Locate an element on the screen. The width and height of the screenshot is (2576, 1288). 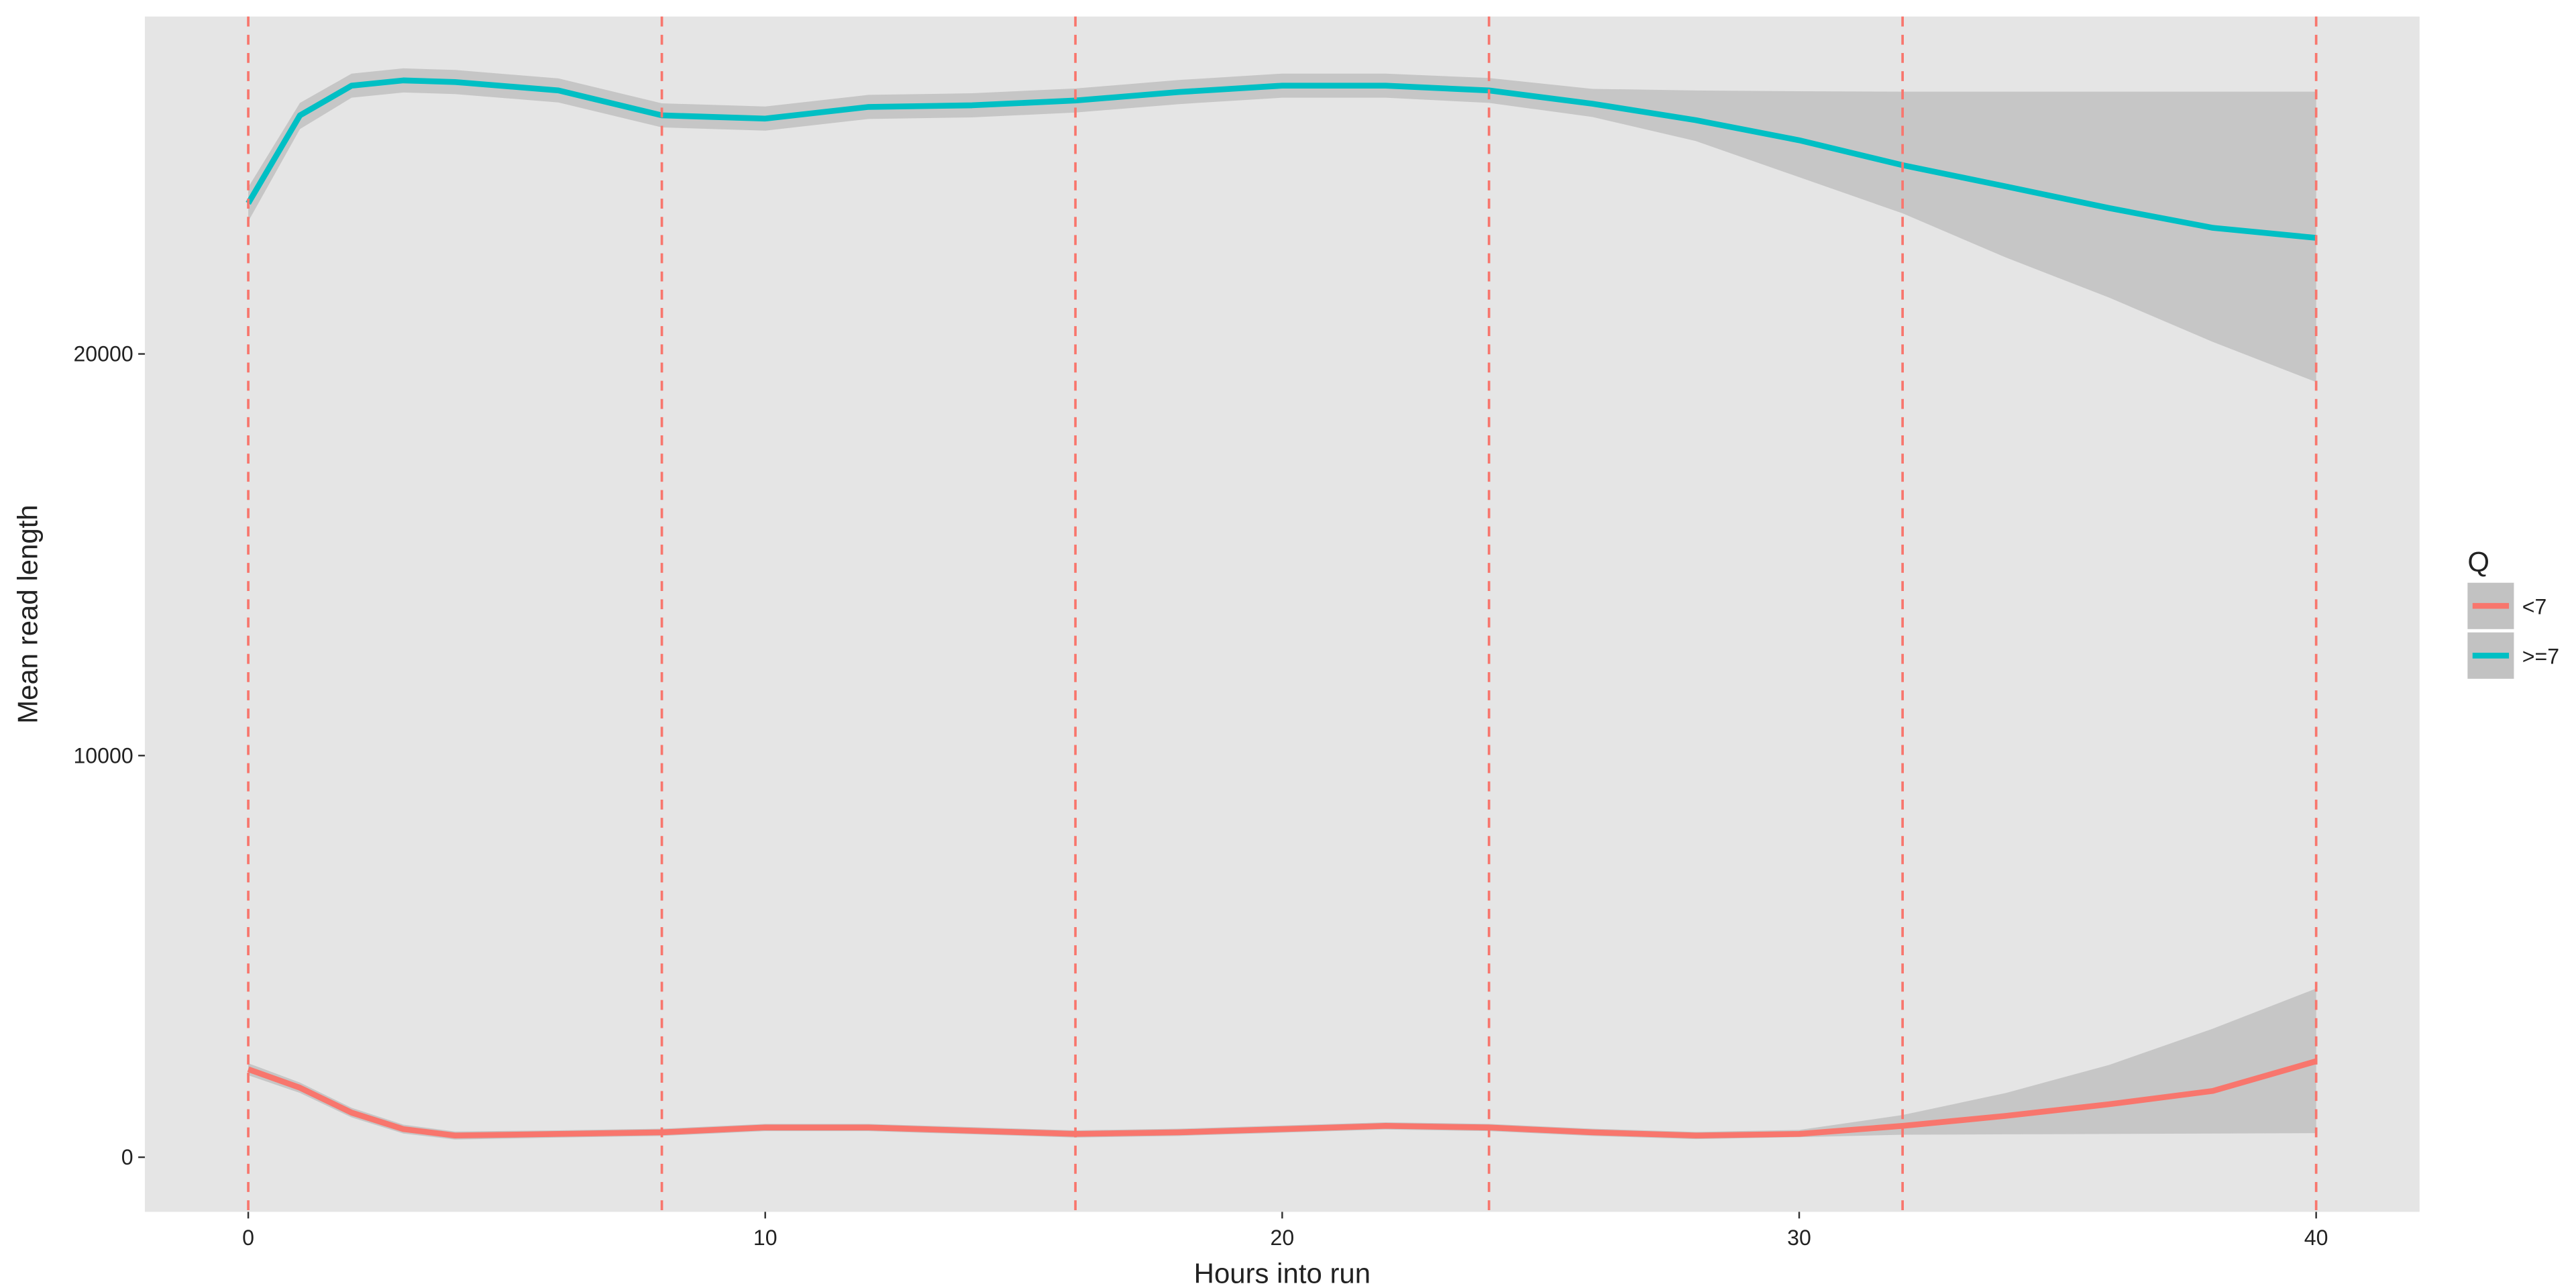
x-tick-label: 30 is located at coordinates (1799, 1238).